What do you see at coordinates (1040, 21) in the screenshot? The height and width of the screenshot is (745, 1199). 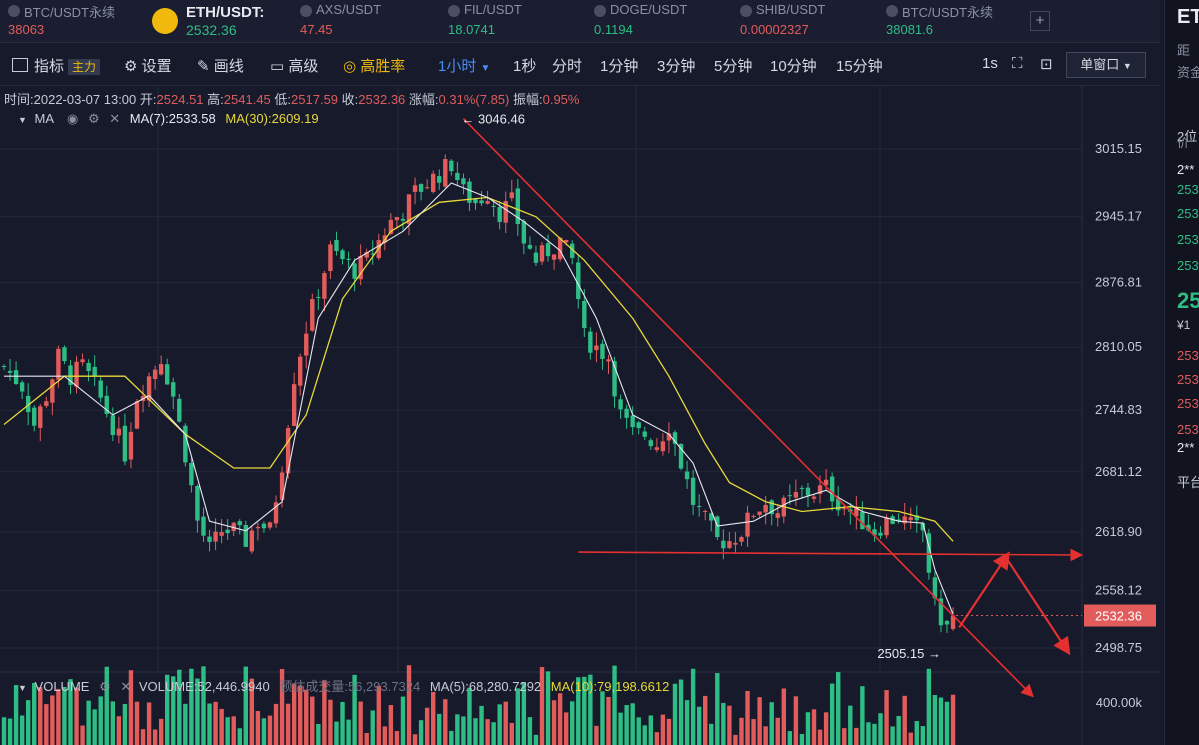 I see `add-ticker-button: +` at bounding box center [1040, 21].